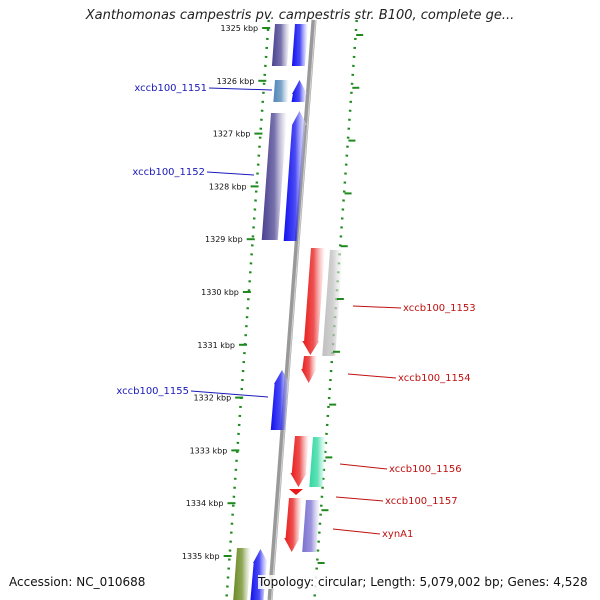 This screenshot has height=600, width=600. Describe the element at coordinates (439, 308) in the screenshot. I see `gene-label: xccb100_1153` at that location.